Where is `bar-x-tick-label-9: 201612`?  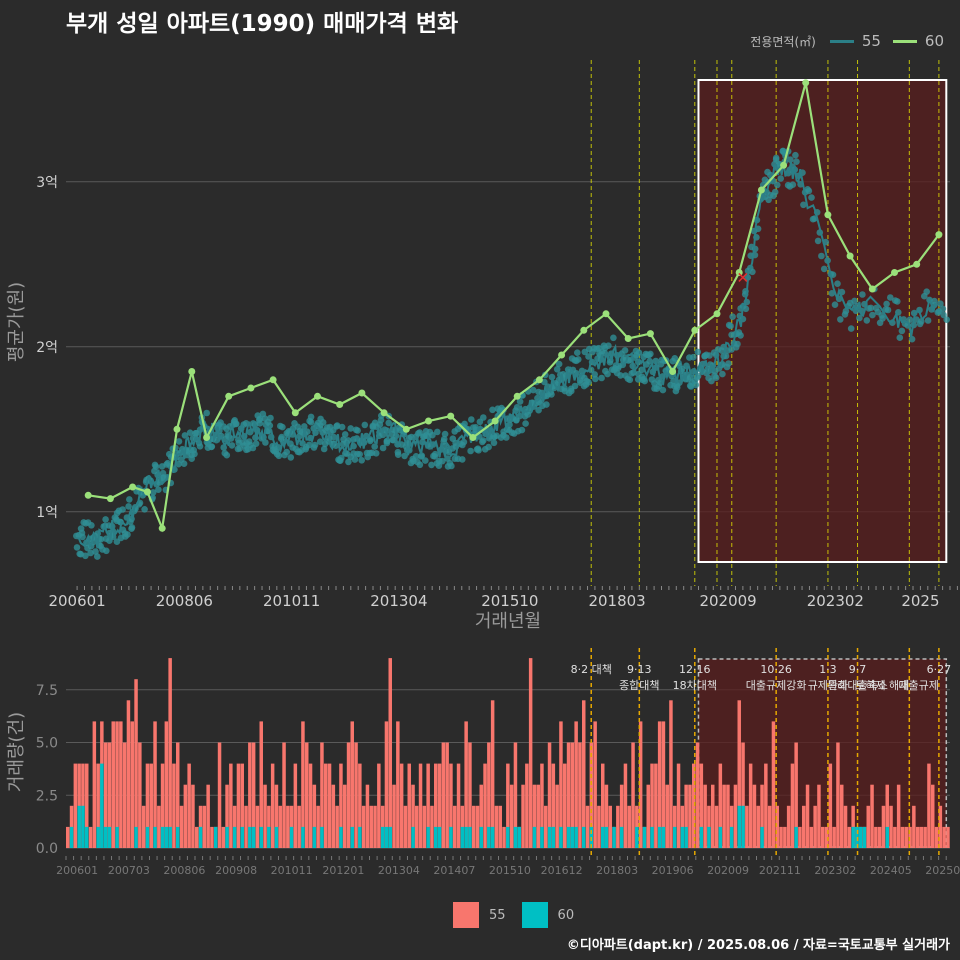
bar-x-tick-label-9: 201612 is located at coordinates (562, 870).